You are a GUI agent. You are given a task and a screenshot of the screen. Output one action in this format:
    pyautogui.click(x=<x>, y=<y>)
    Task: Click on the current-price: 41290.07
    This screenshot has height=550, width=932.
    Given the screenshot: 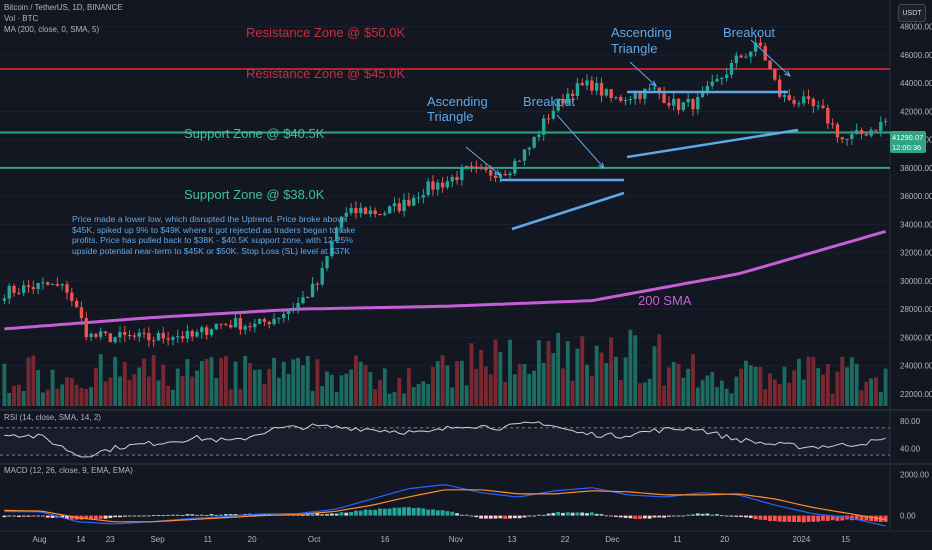 What is the action you would take?
    pyautogui.click(x=907, y=137)
    